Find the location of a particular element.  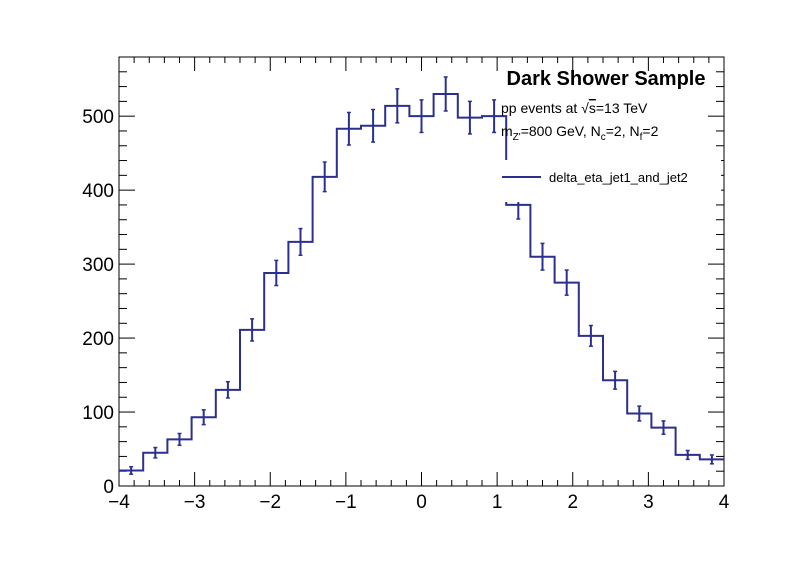

y-tick-label: 500 is located at coordinates (98, 117).